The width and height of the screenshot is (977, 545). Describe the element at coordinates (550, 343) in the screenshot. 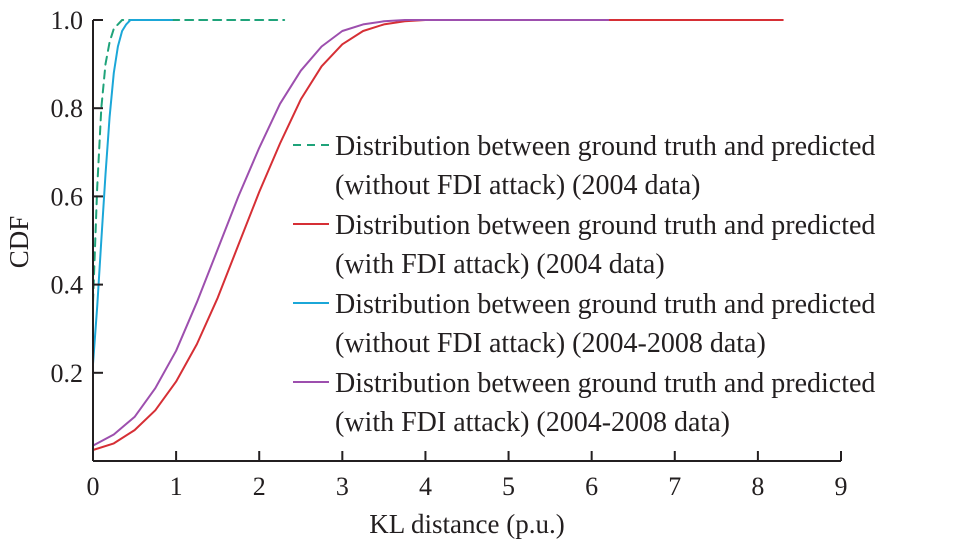

I see `legend-label-3-line-2: (without FDI attack) (2004-2008 data)` at that location.